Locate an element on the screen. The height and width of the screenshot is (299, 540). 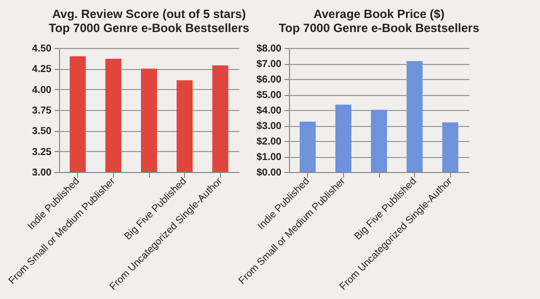
y-tick-label: 3.75 is located at coordinates (42, 111).